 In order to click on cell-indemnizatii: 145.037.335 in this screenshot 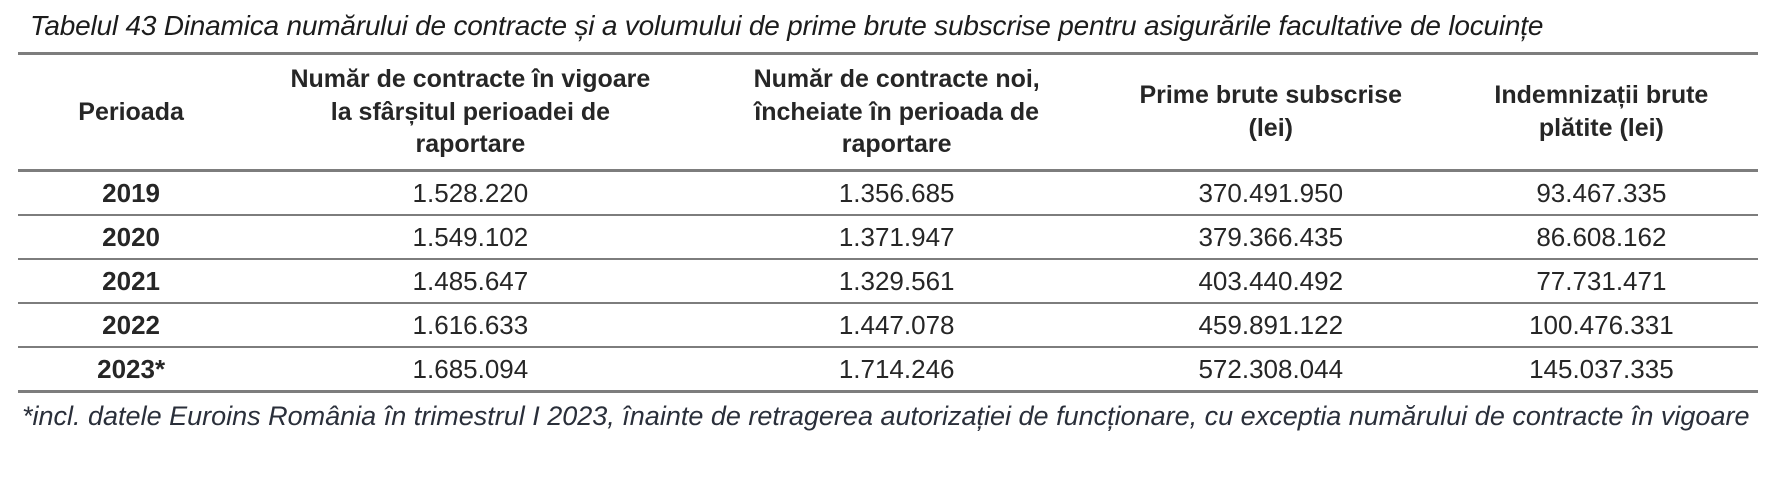, I will do `click(1601, 368)`.